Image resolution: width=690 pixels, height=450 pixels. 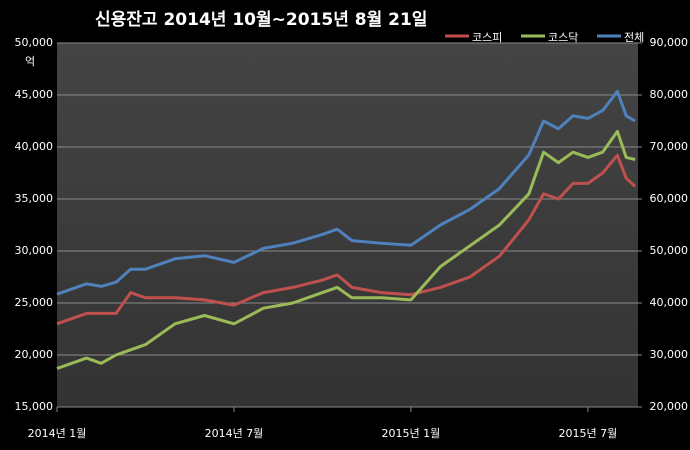 What do you see at coordinates (34, 42) in the screenshot?
I see `y-tick-label: 50,000` at bounding box center [34, 42].